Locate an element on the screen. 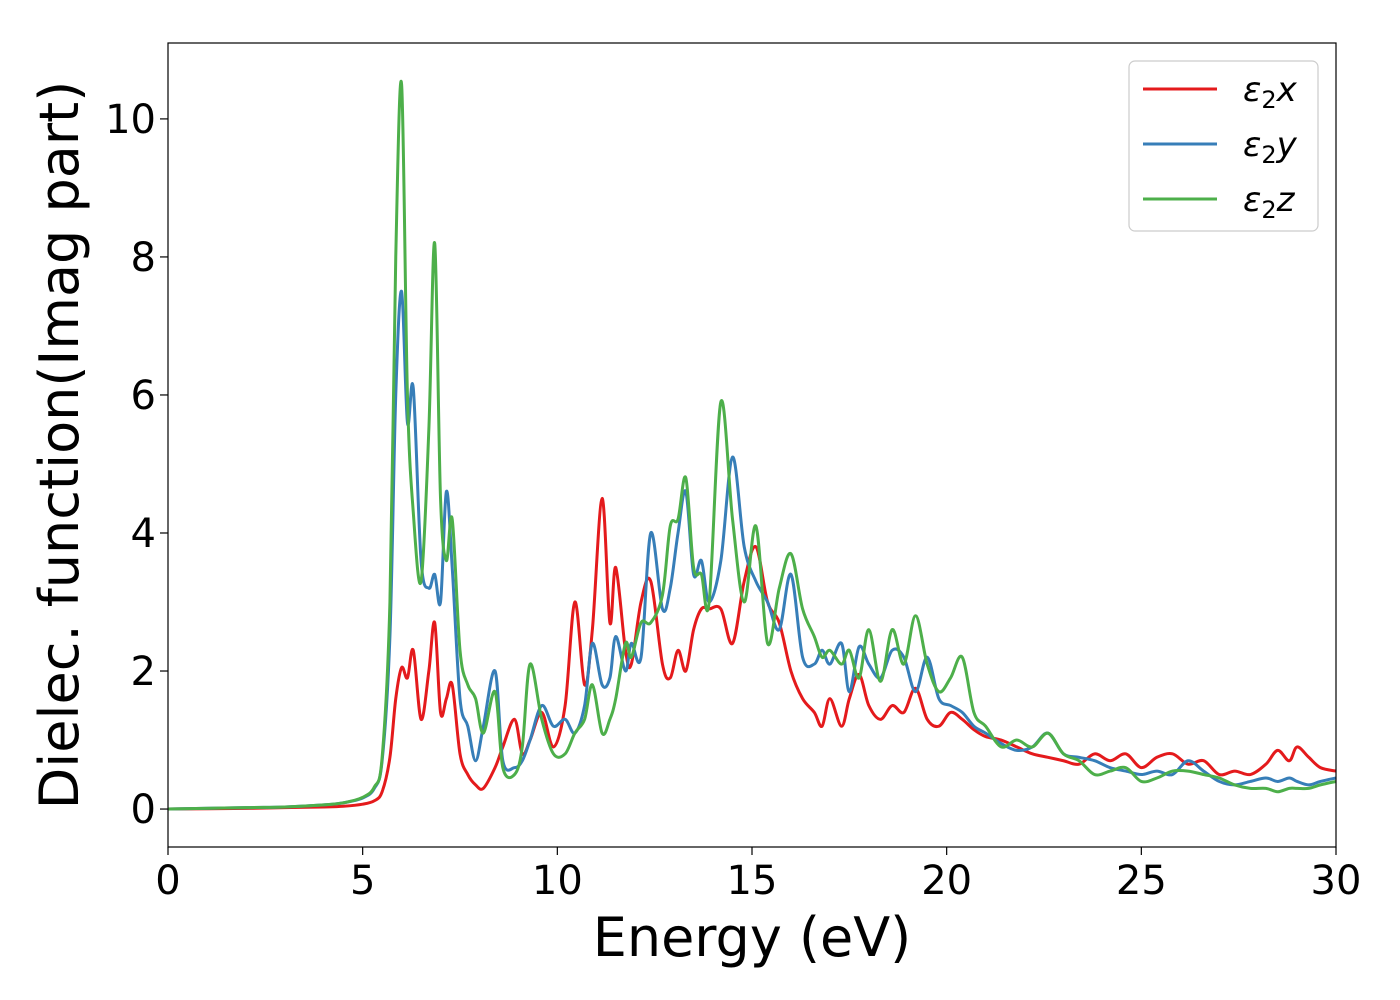 The image size is (1400, 1000). y-tick-label: 8 is located at coordinates (143, 258).